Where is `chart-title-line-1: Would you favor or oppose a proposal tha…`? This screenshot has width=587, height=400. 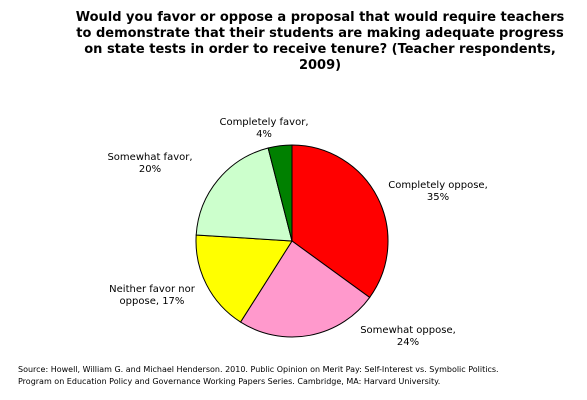 chart-title-line-1: Would you favor or oppose a proposal tha… is located at coordinates (320, 17).